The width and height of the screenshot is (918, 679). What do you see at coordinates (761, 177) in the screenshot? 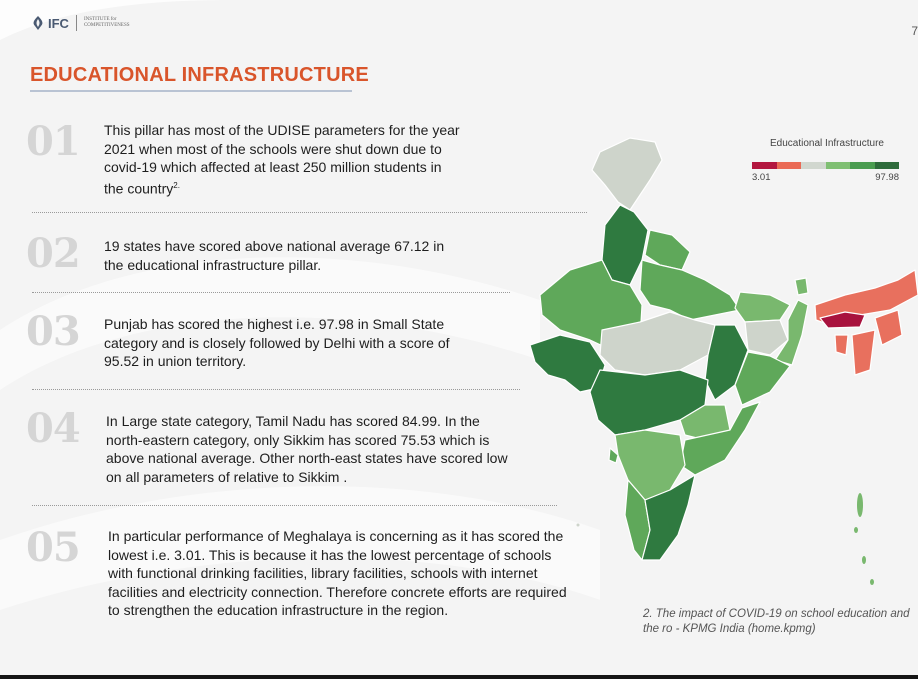
I see `legend-min: 3.01` at bounding box center [761, 177].